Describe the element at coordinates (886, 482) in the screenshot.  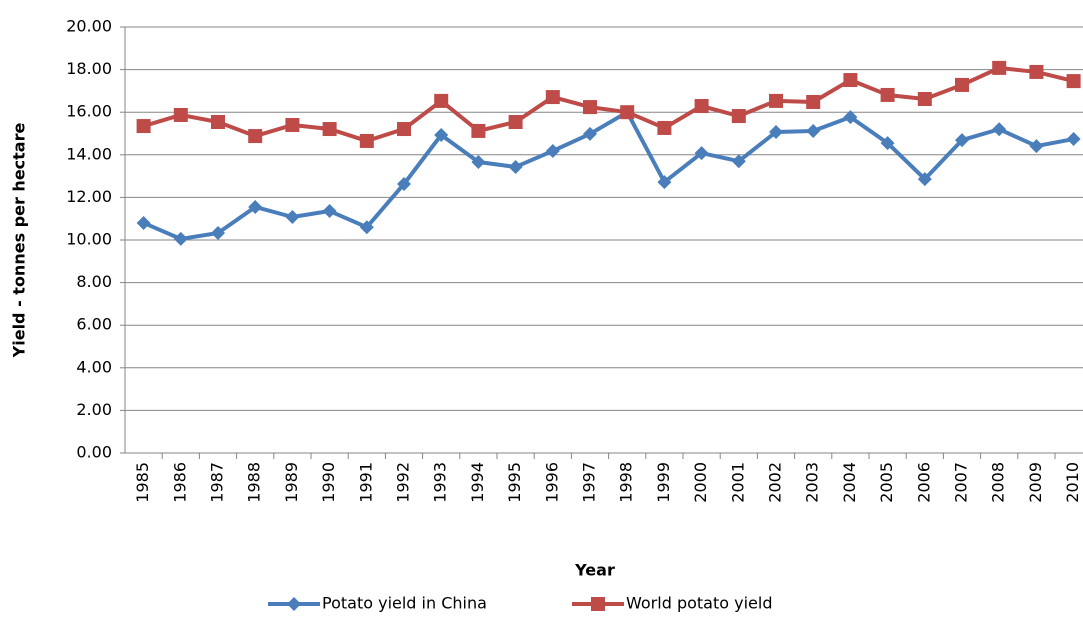
I see `x-tick-label: 2005` at that location.